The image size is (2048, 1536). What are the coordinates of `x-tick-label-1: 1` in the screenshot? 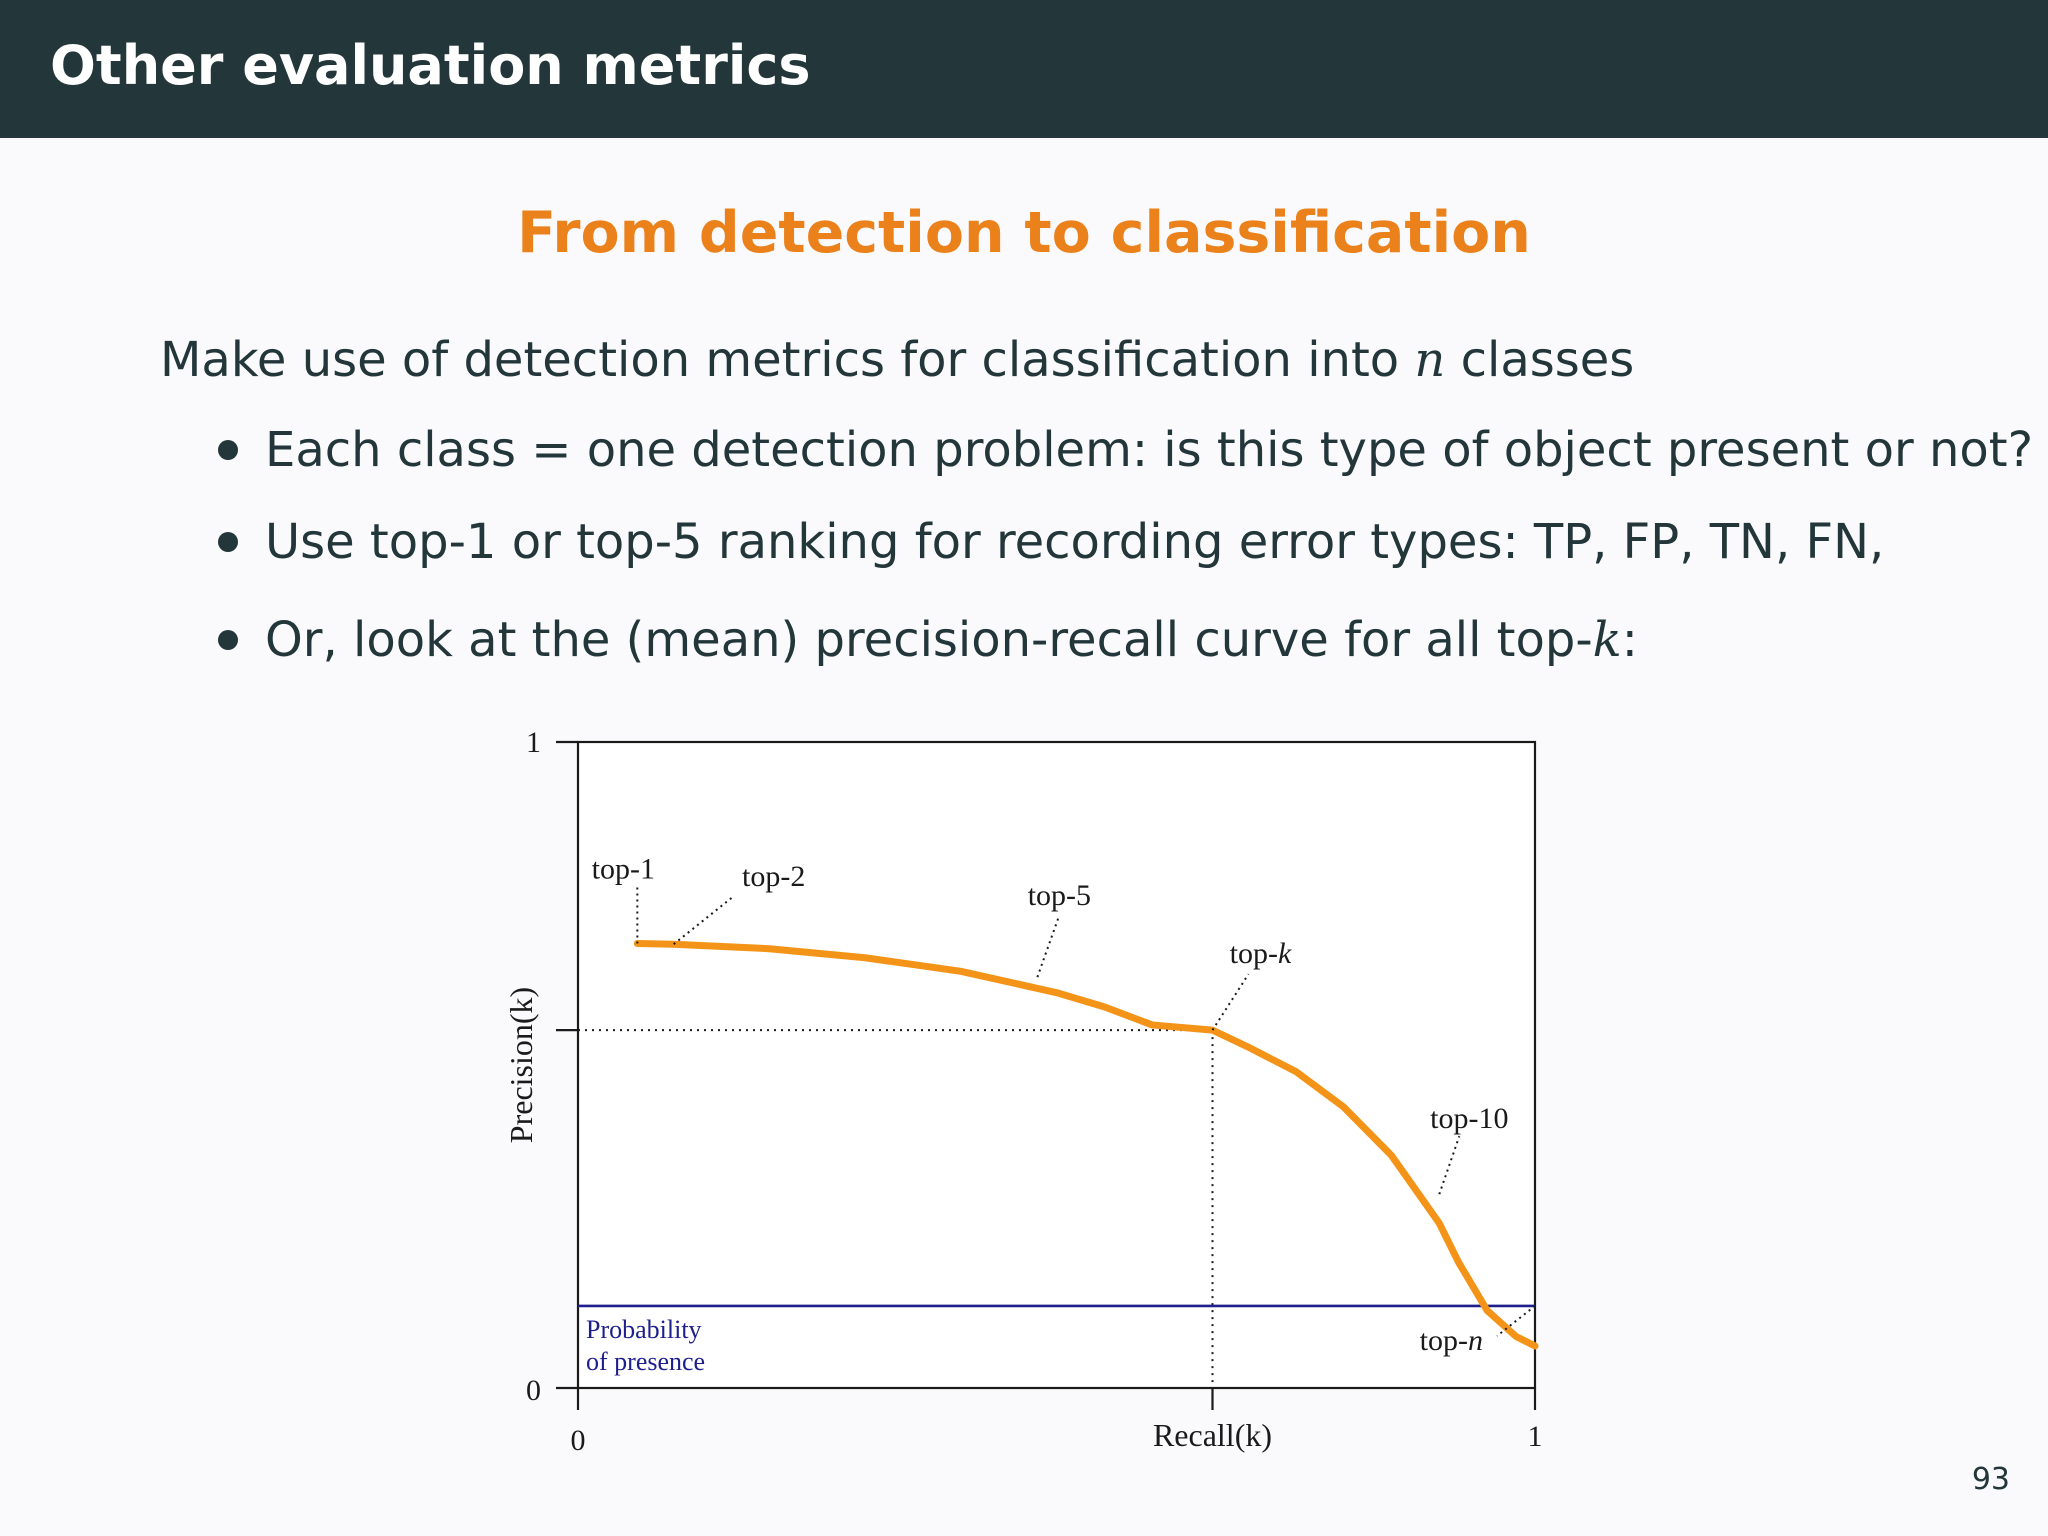 It's located at (1535, 1436).